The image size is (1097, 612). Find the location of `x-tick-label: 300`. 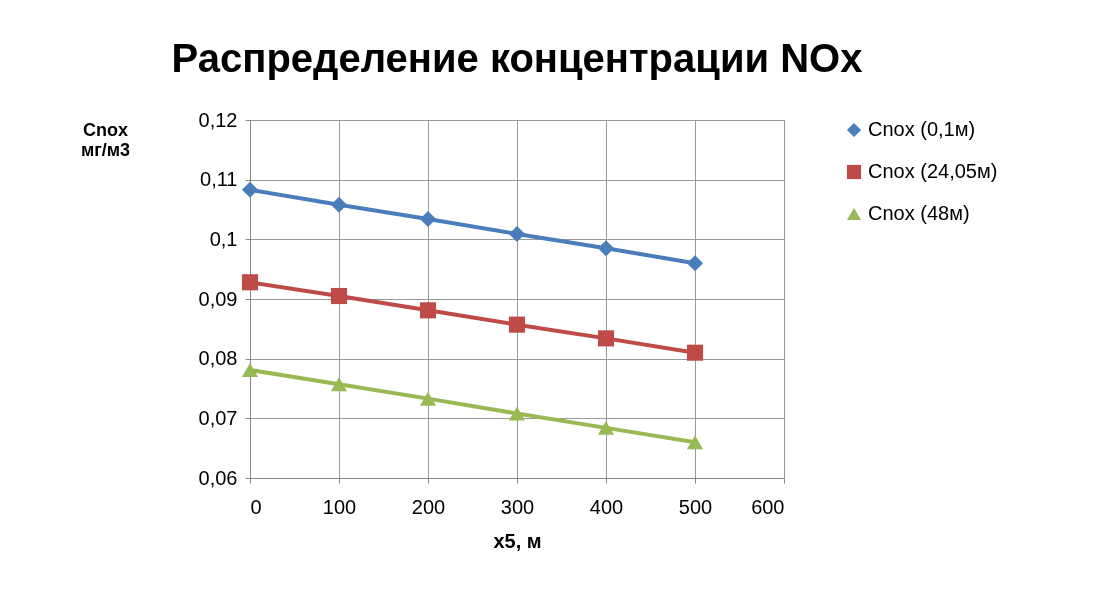

x-tick-label: 300 is located at coordinates (517, 506).